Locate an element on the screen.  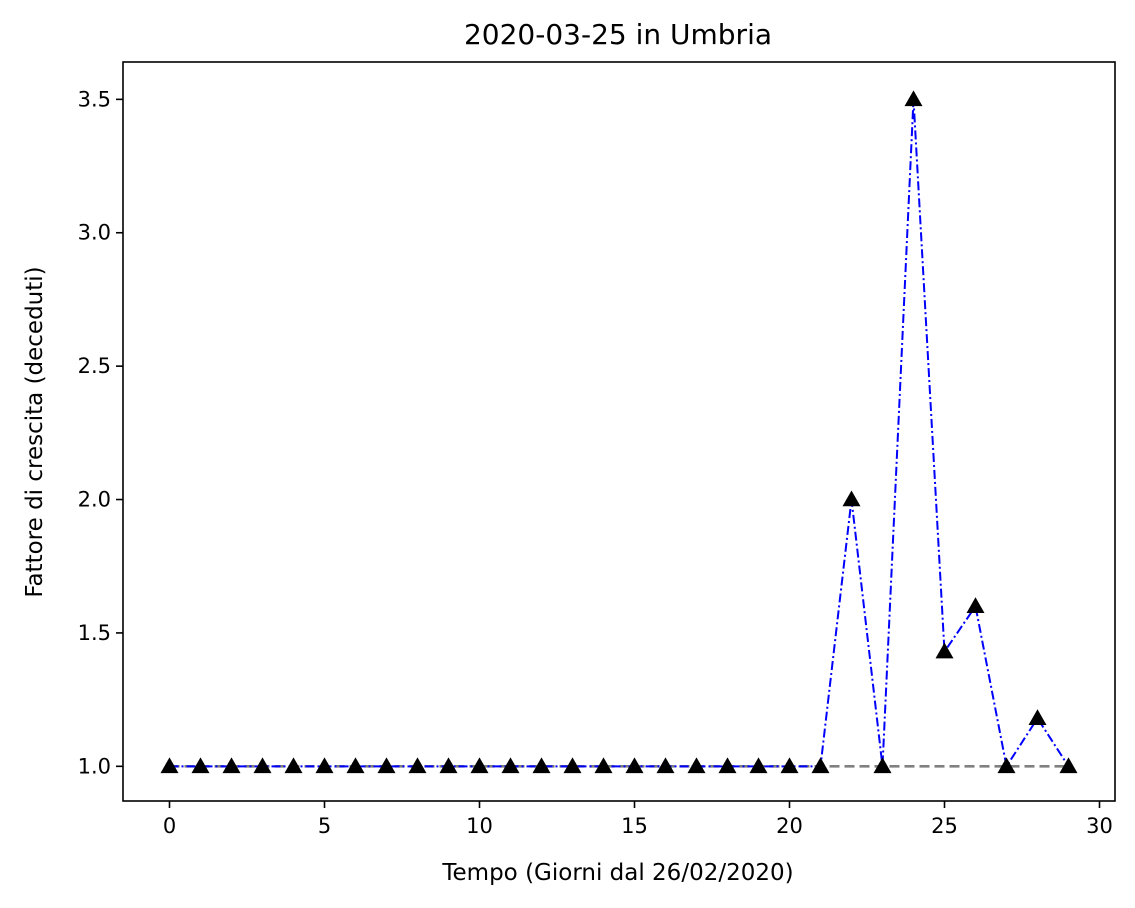
x-tick-label: 10 is located at coordinates (479, 826).